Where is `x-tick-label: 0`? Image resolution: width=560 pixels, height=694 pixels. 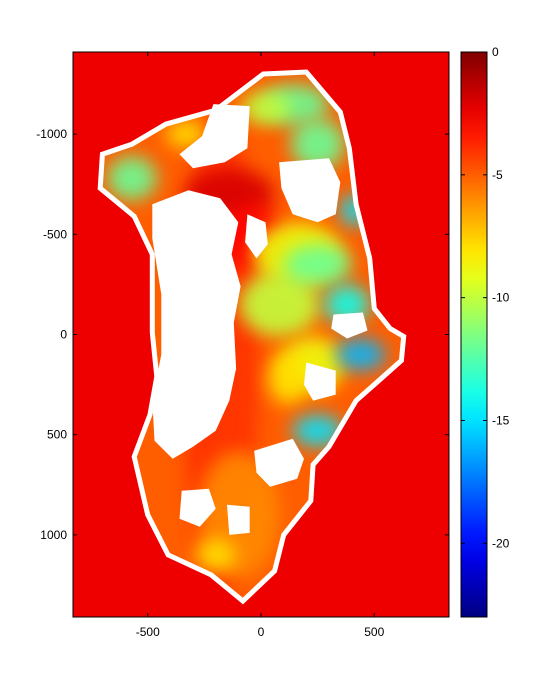 x-tick-label: 0 is located at coordinates (261, 632).